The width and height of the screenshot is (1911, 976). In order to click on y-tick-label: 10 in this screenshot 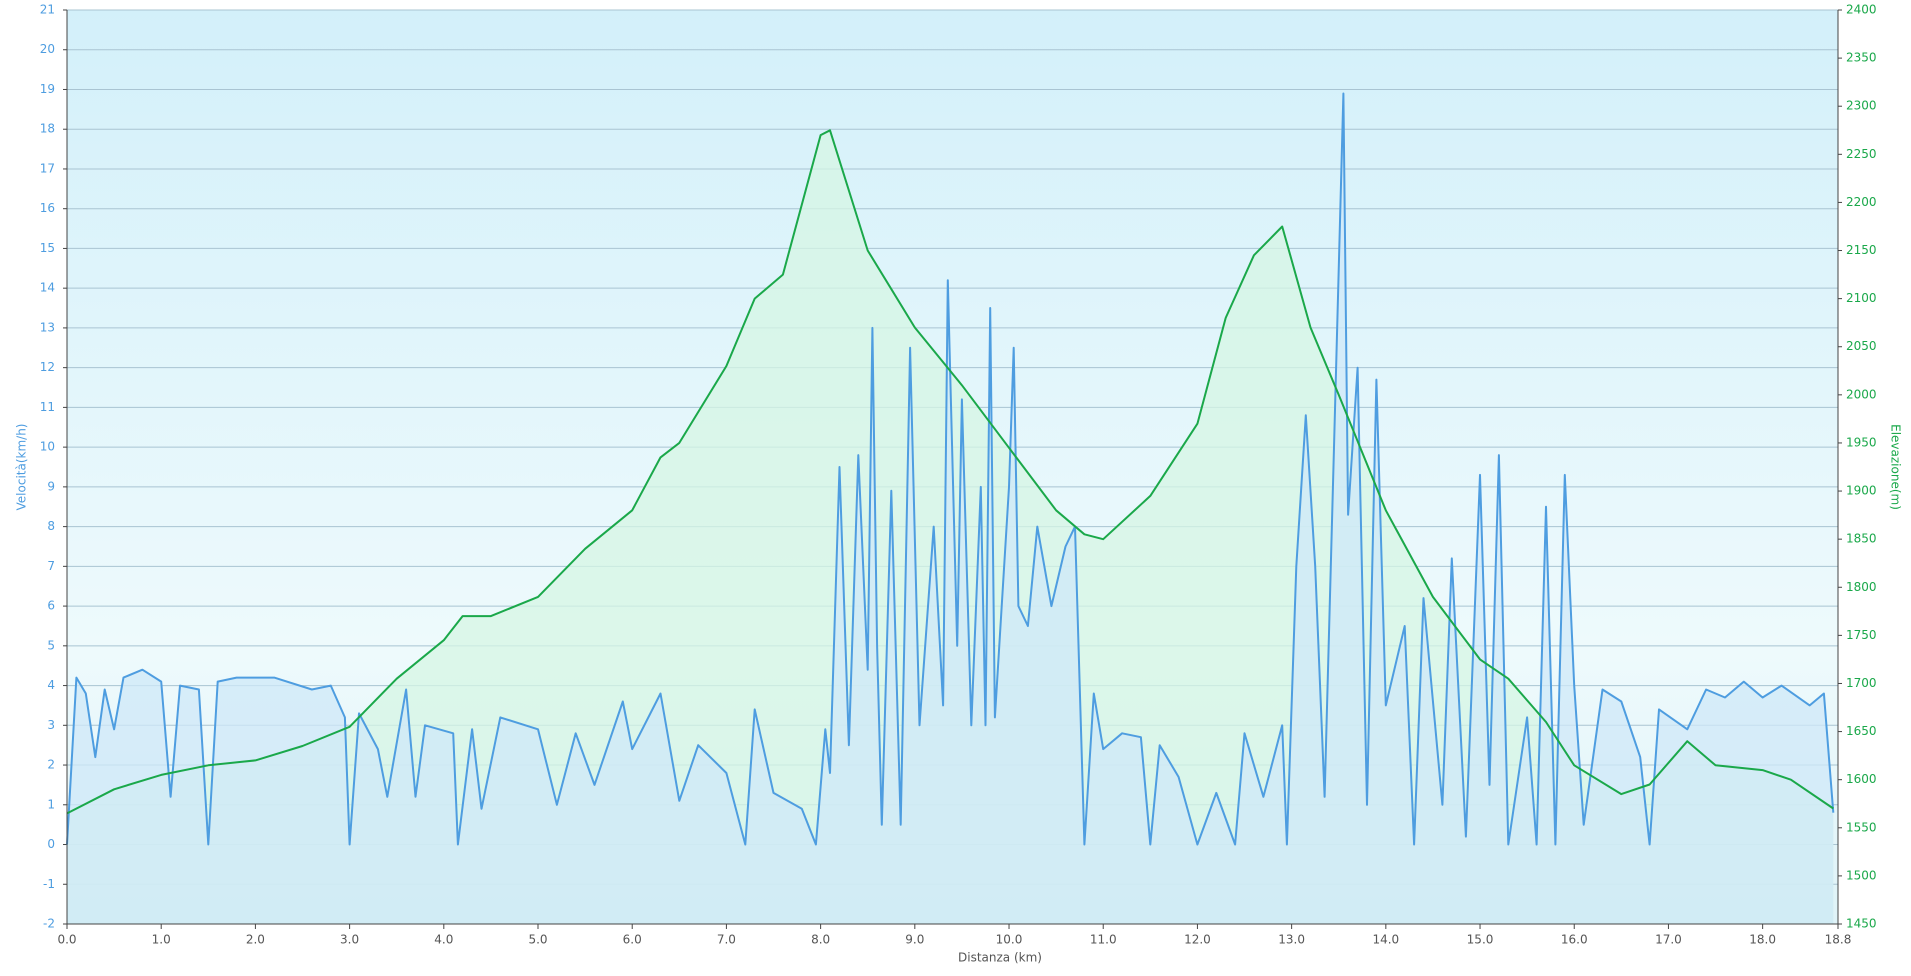, I will do `click(47, 447)`.